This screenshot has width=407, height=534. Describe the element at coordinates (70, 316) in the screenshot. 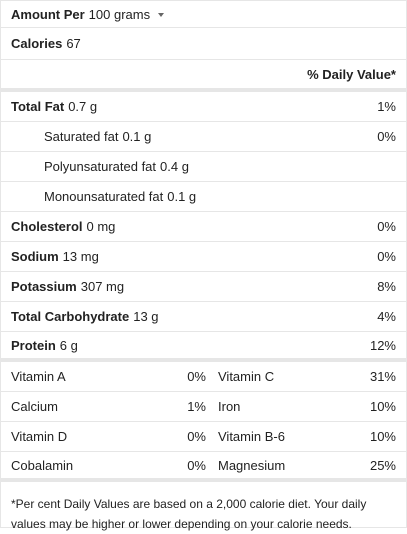

I see `nutrient-name: Total Carbohydrate` at that location.